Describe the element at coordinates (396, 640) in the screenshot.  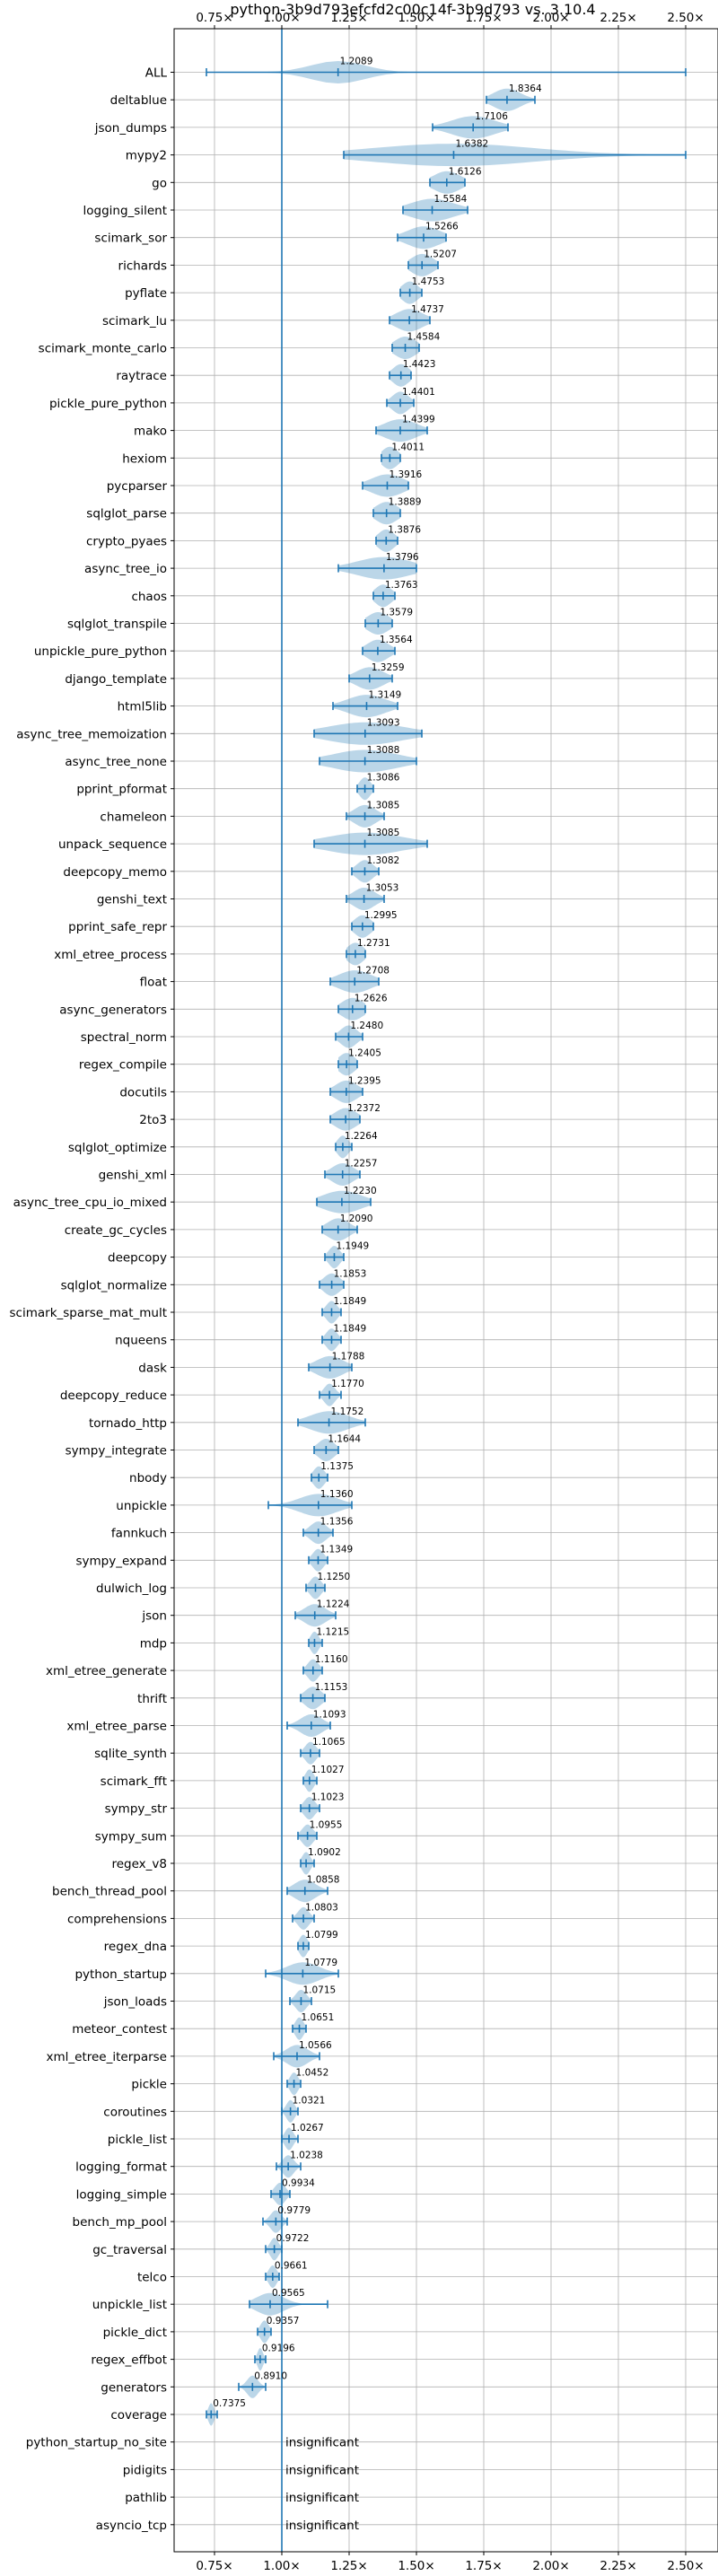
I see `mean-value-label: 1.3564` at that location.